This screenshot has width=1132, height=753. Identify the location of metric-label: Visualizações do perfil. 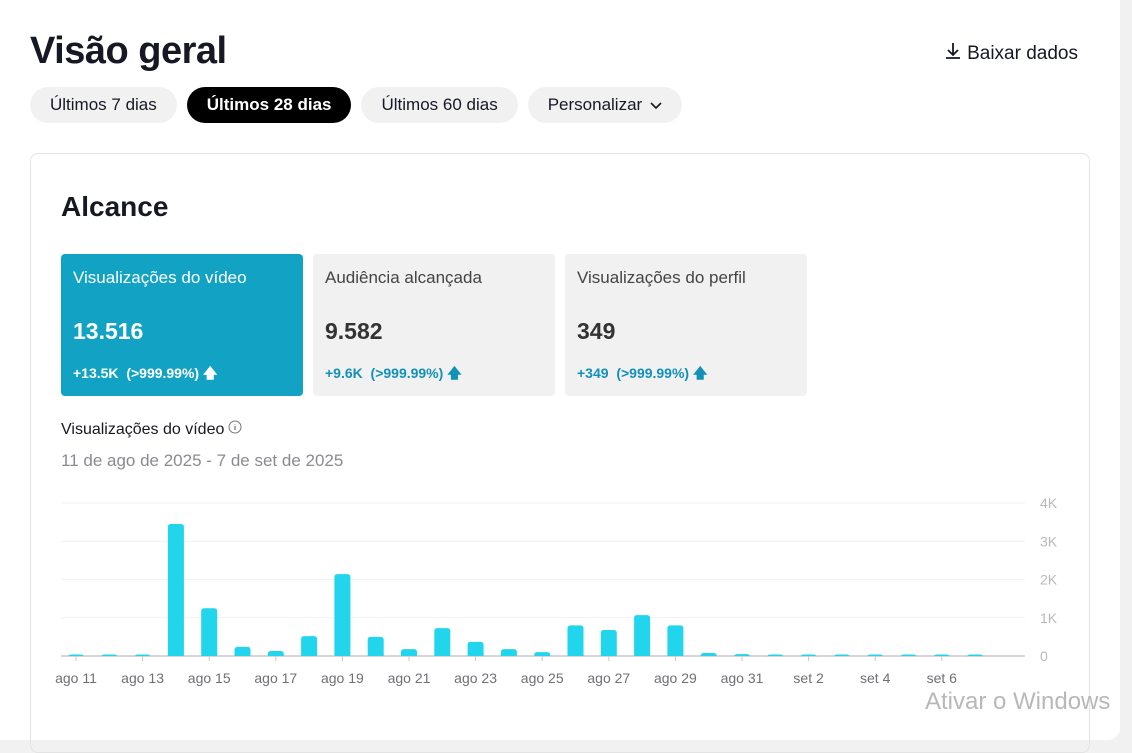
(661, 277).